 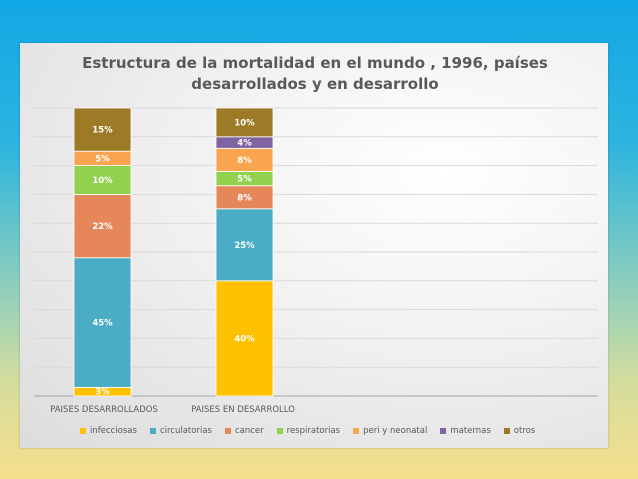 I want to click on bar-segment-cancer, so click(x=102, y=226).